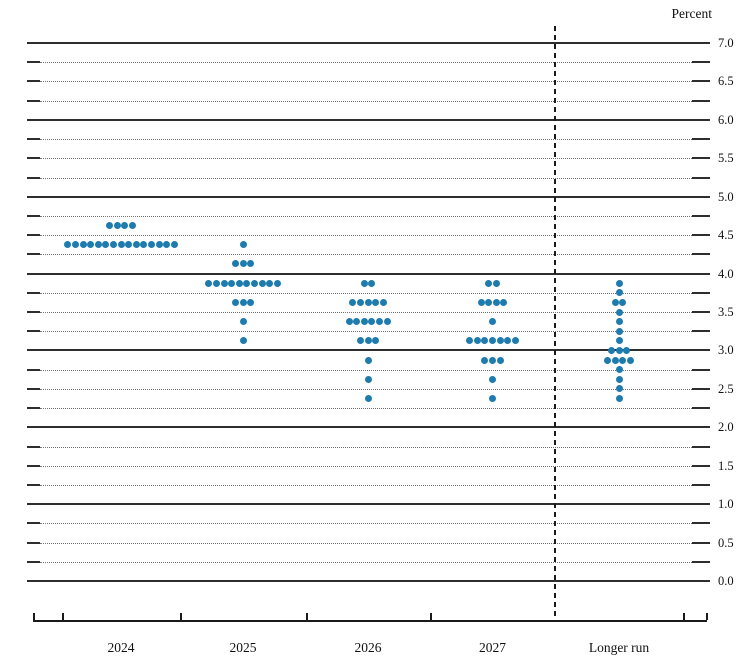 This screenshot has height=663, width=751. Describe the element at coordinates (121, 647) in the screenshot. I see `x-axis-category-label: 2024` at that location.